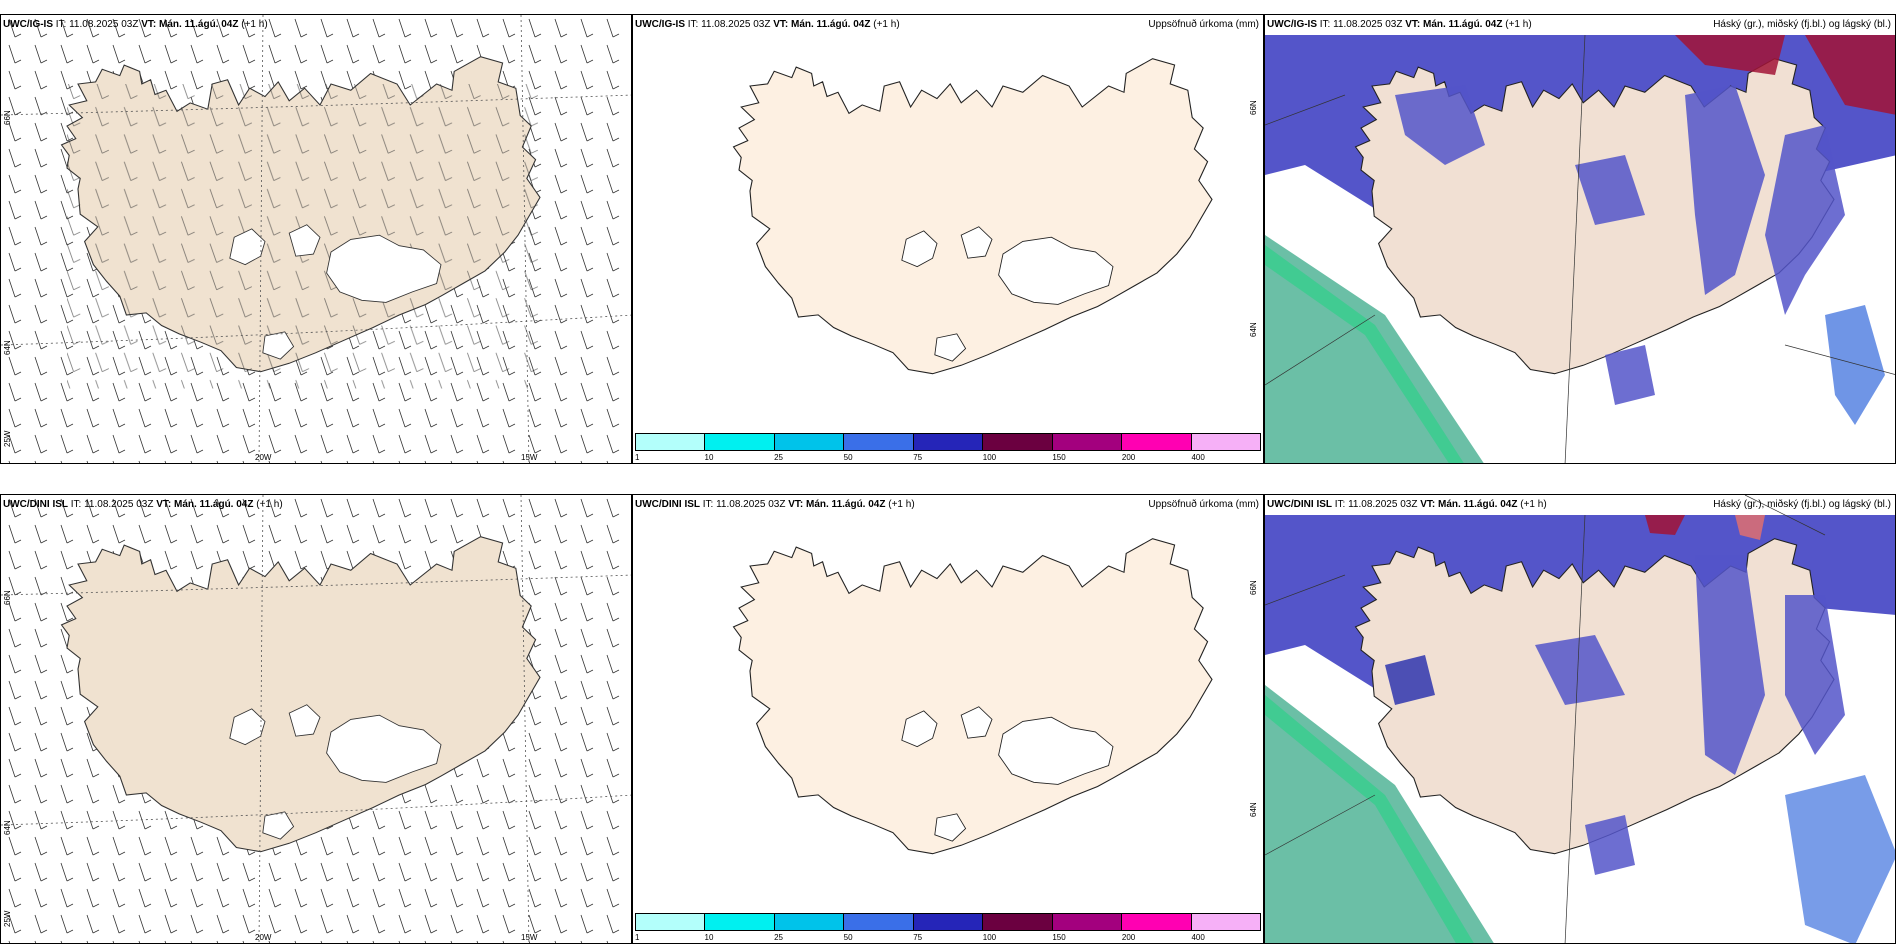 This screenshot has height=950, width=1900. What do you see at coordinates (1580, 248) in the screenshot?
I see `cloud-map` at bounding box center [1580, 248].